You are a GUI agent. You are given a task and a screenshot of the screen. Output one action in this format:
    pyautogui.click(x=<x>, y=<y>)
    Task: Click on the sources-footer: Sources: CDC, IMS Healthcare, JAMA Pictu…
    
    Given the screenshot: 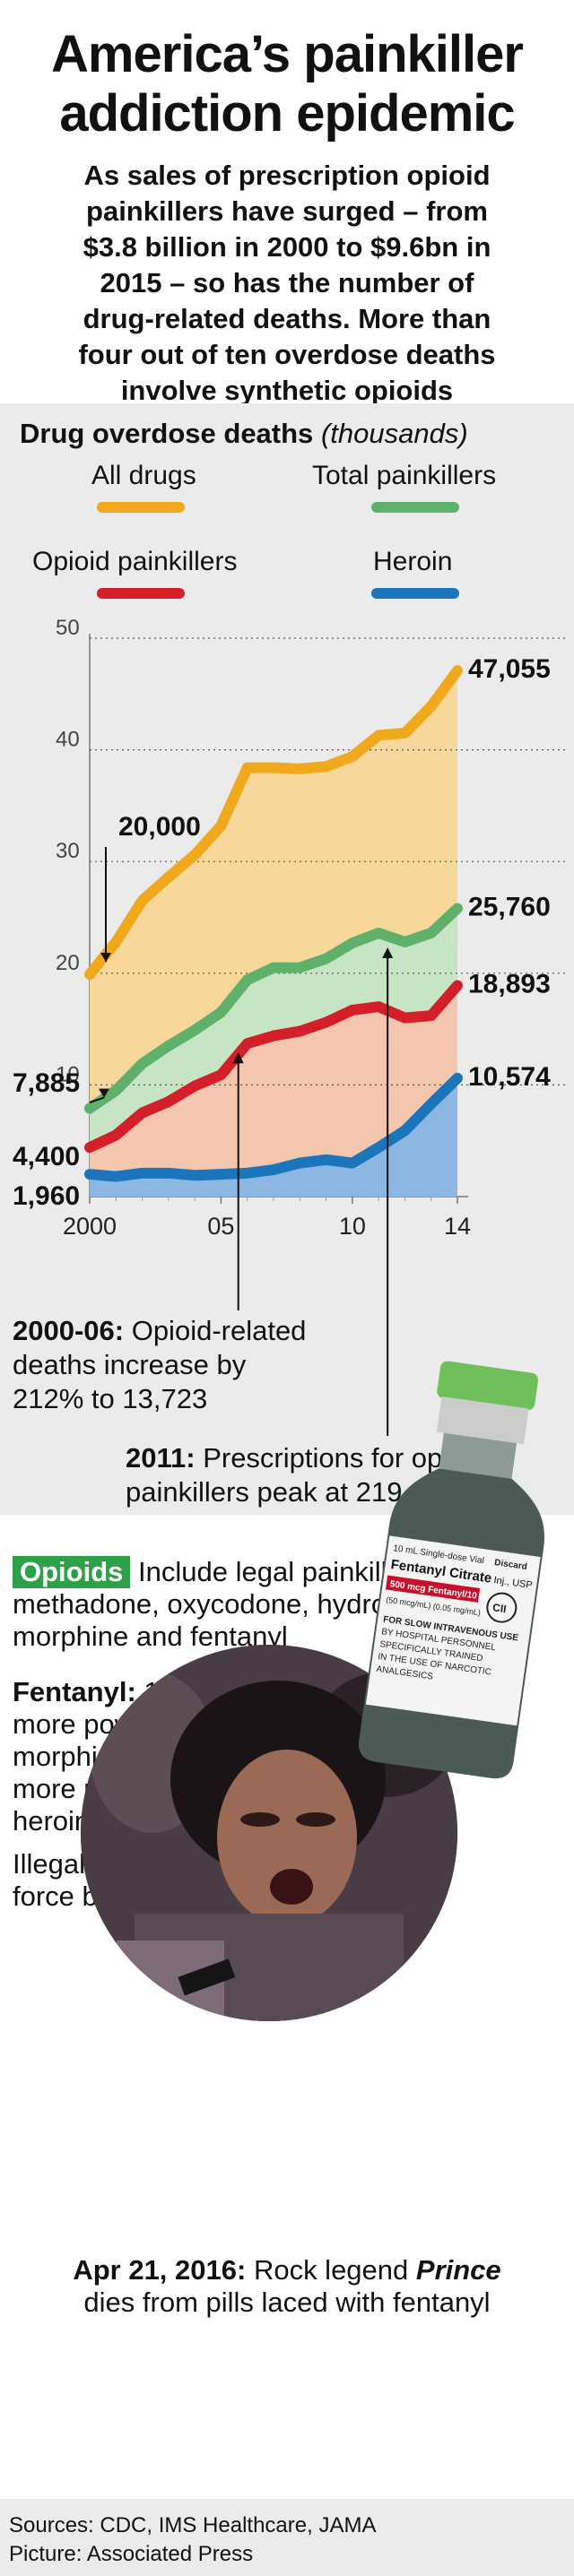 What is the action you would take?
    pyautogui.click(x=287, y=2537)
    